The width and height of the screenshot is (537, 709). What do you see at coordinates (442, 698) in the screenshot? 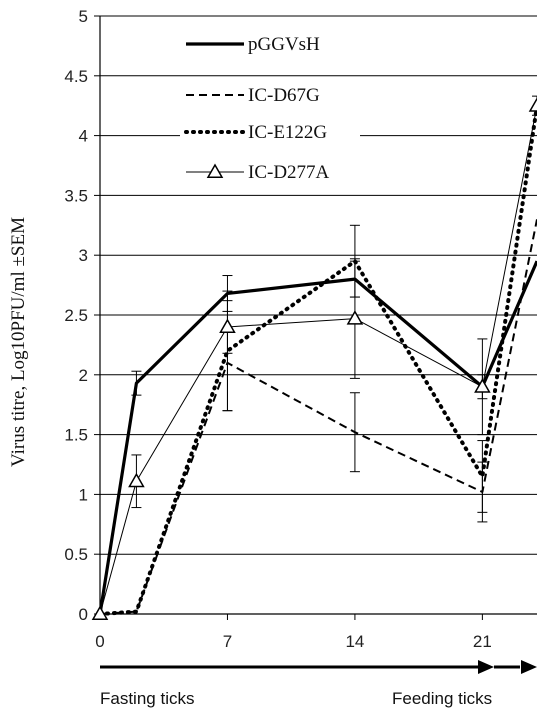
I see `feeding-ticks-label: Feeding ticks` at bounding box center [442, 698].